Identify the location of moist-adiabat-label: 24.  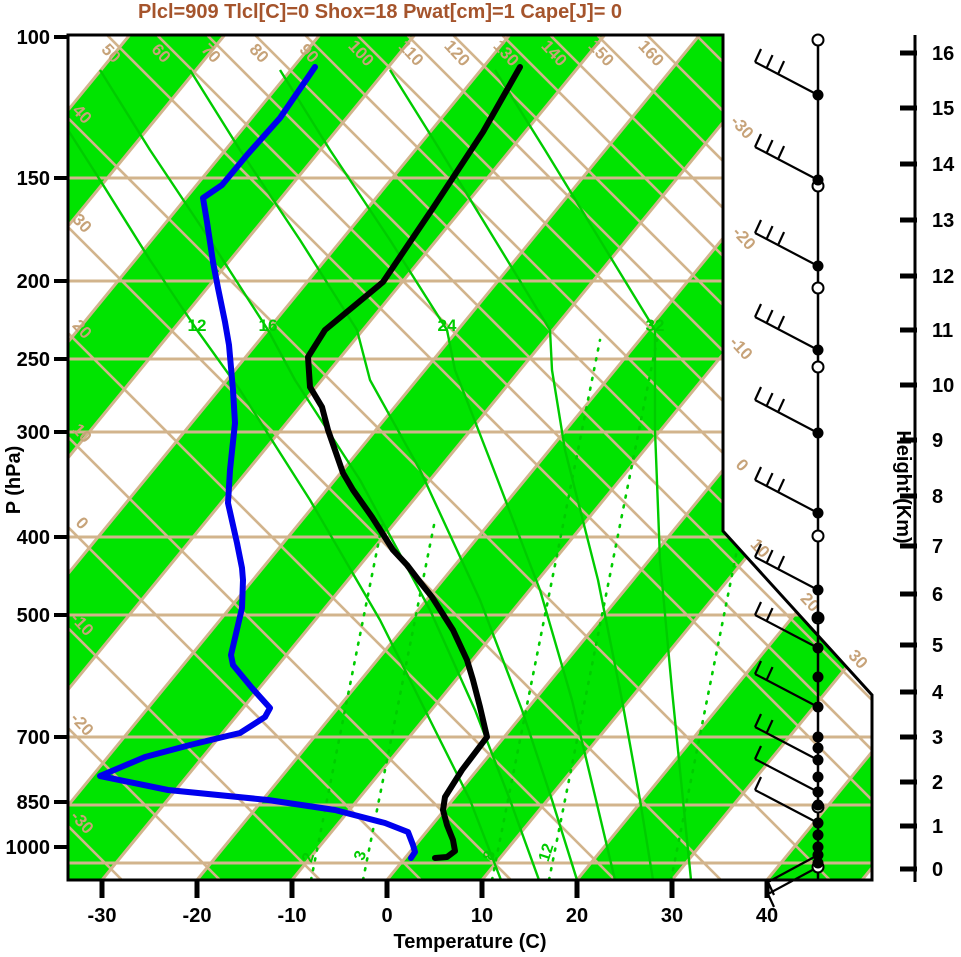
(447, 325).